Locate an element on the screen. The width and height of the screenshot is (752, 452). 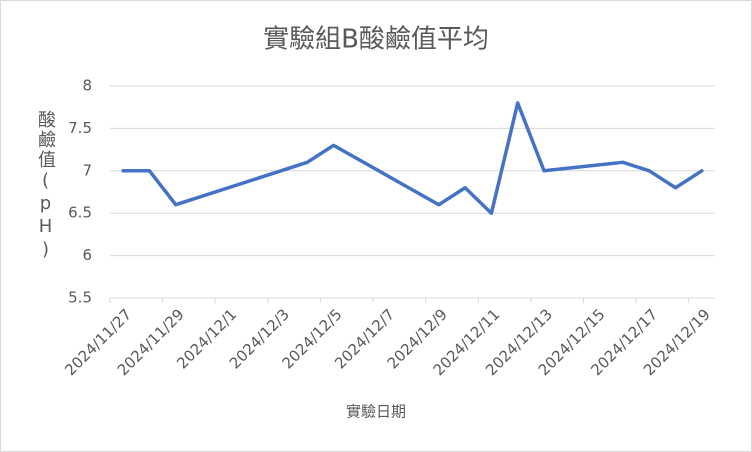
y-axis-title: 酸鹼值(pH) is located at coordinates (45, 186).